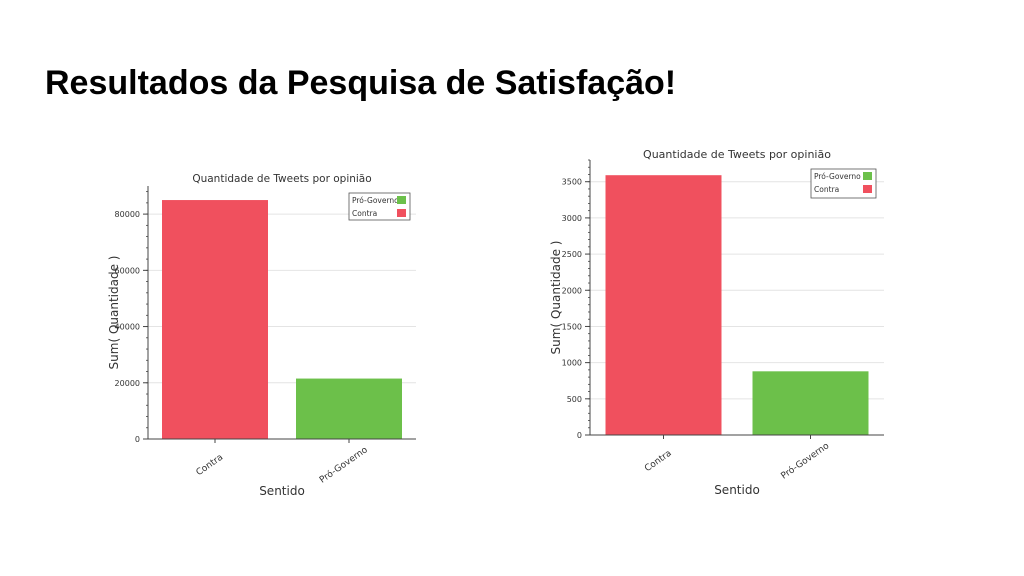  I want to click on y-tick-label: 80000, so click(127, 214).